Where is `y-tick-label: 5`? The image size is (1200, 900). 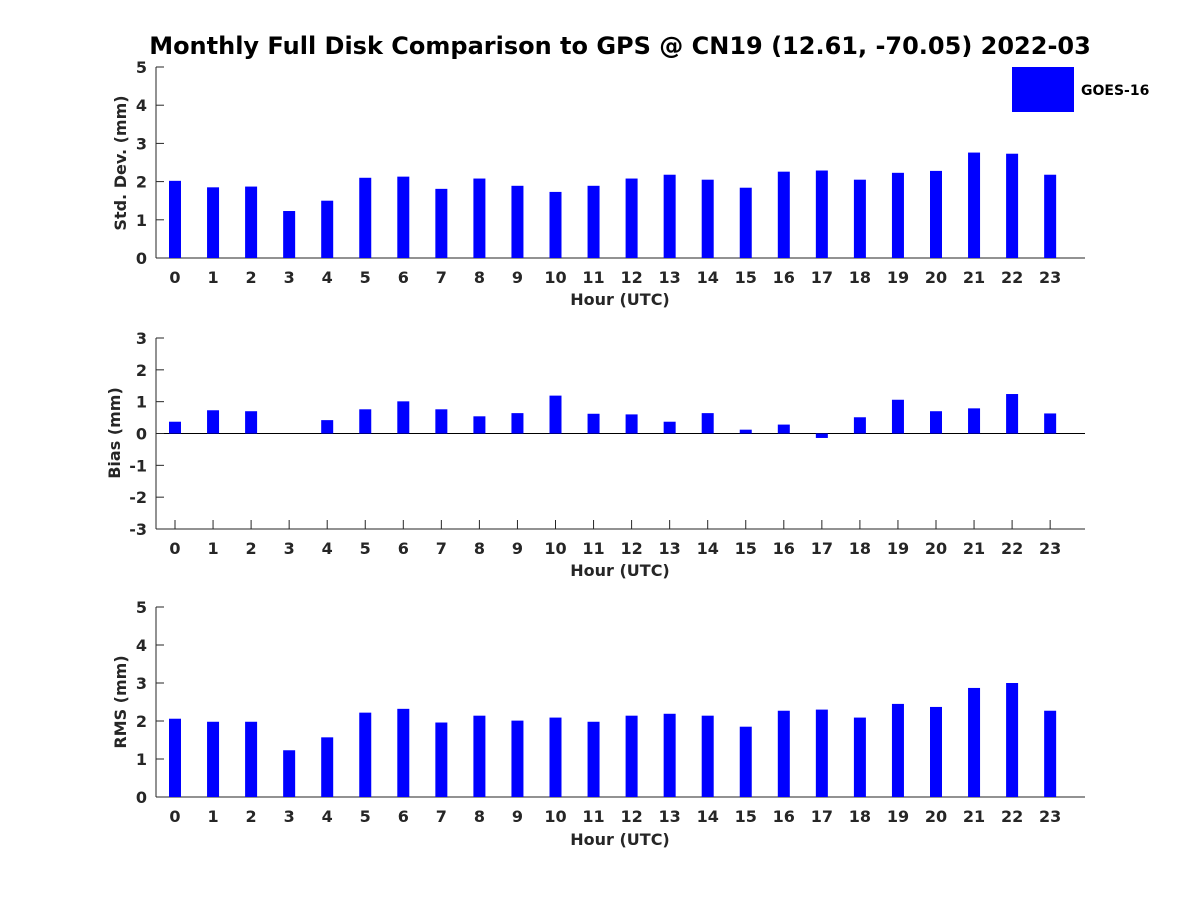
y-tick-label: 5 is located at coordinates (141, 67).